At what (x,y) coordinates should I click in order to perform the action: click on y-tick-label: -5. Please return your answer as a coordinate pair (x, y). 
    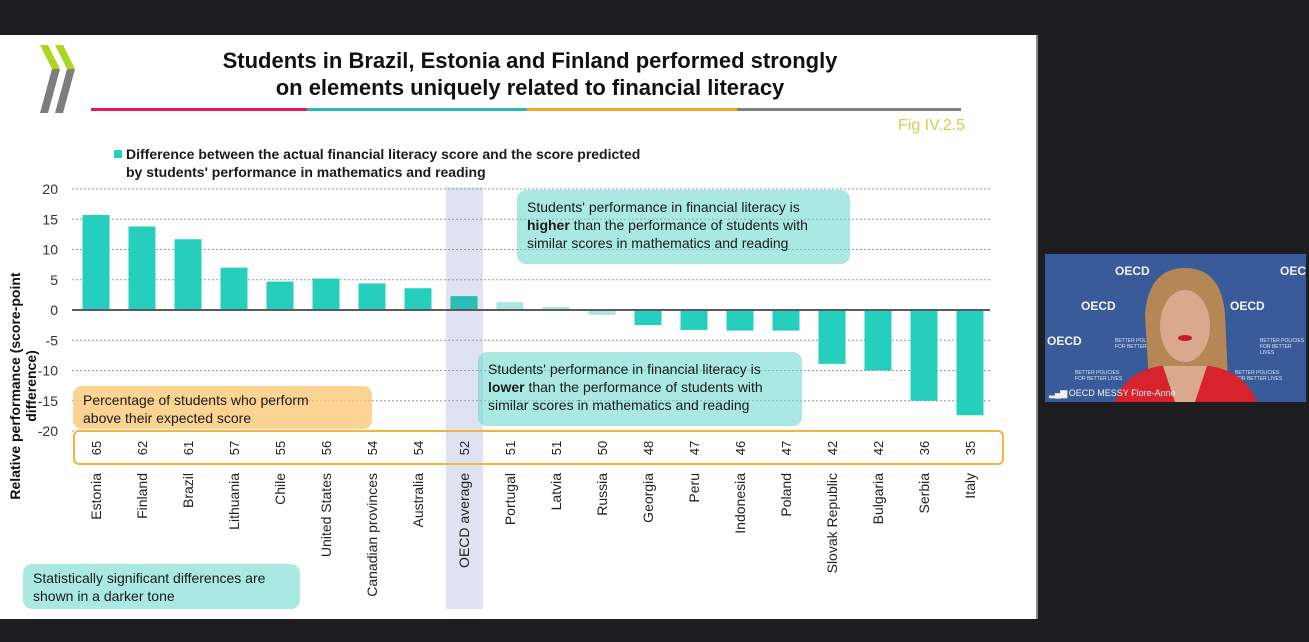
    Looking at the image, I should click on (52, 340).